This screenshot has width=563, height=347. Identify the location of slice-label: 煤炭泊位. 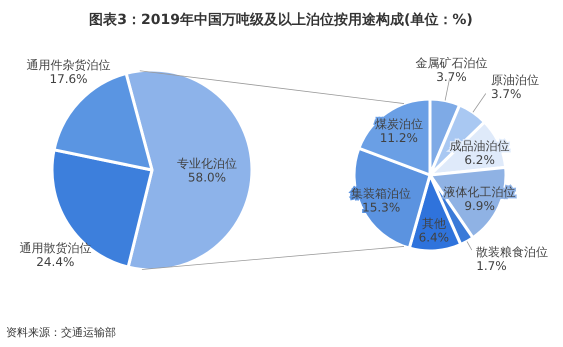
(398, 124).